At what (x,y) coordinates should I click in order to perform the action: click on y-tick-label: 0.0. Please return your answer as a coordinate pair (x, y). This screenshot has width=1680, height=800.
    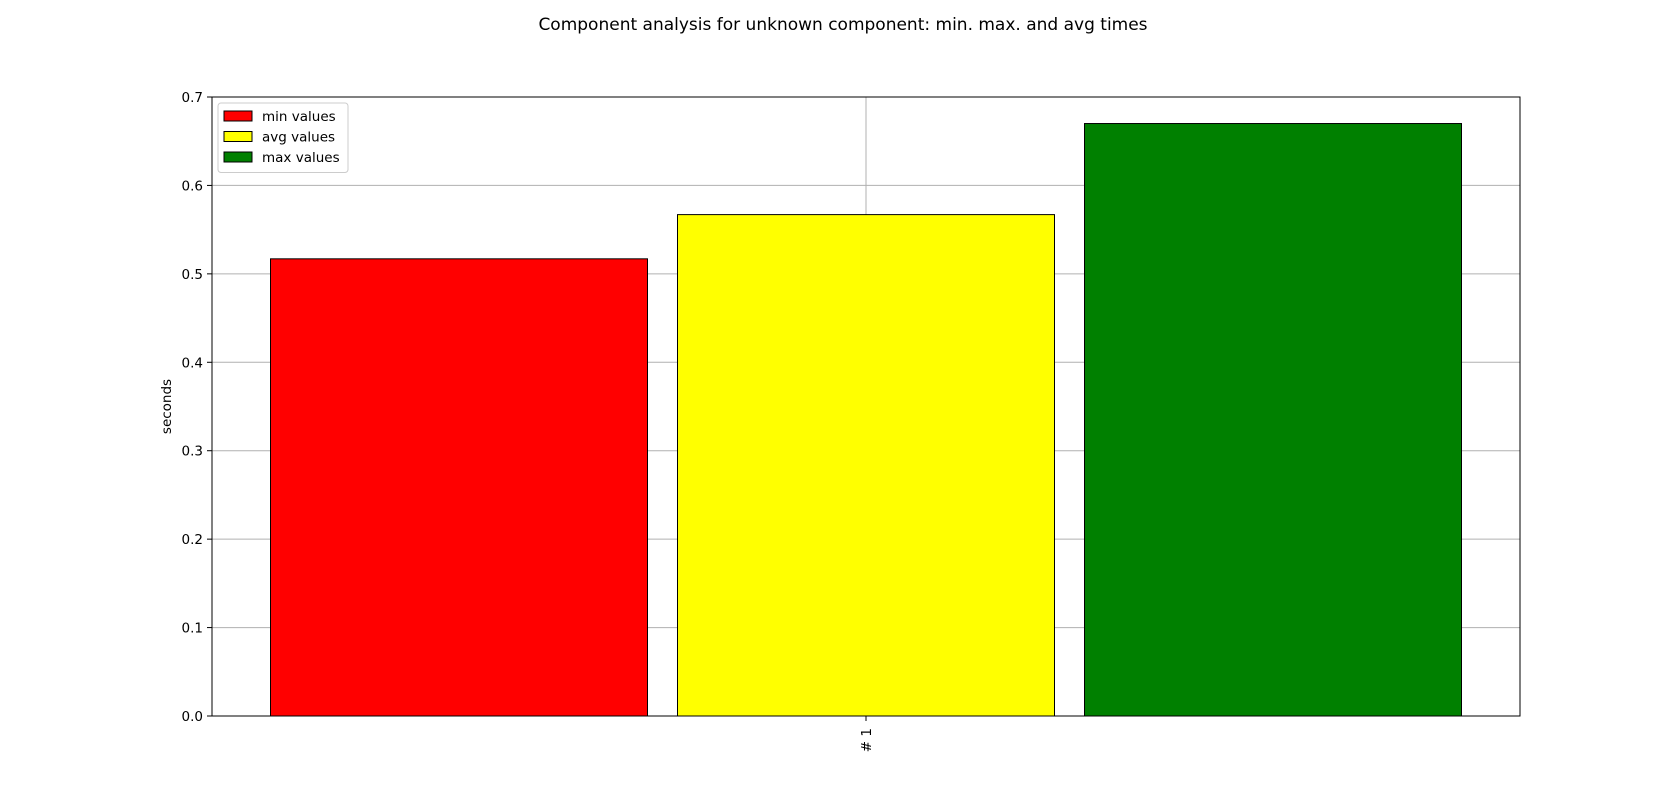
    Looking at the image, I should click on (192, 717).